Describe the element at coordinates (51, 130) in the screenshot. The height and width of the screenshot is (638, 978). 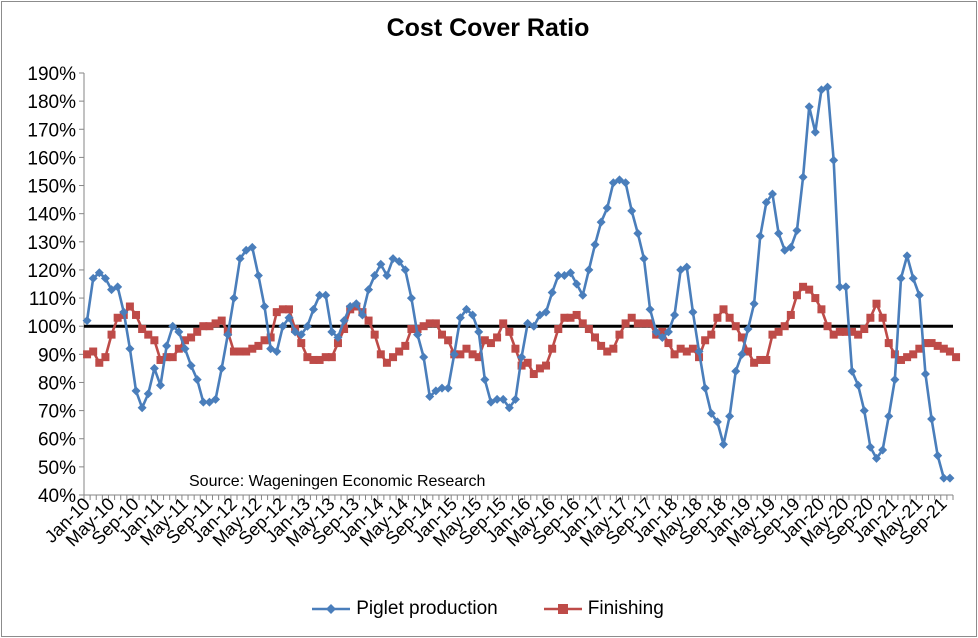
I see `y-tick-label: 170%` at that location.